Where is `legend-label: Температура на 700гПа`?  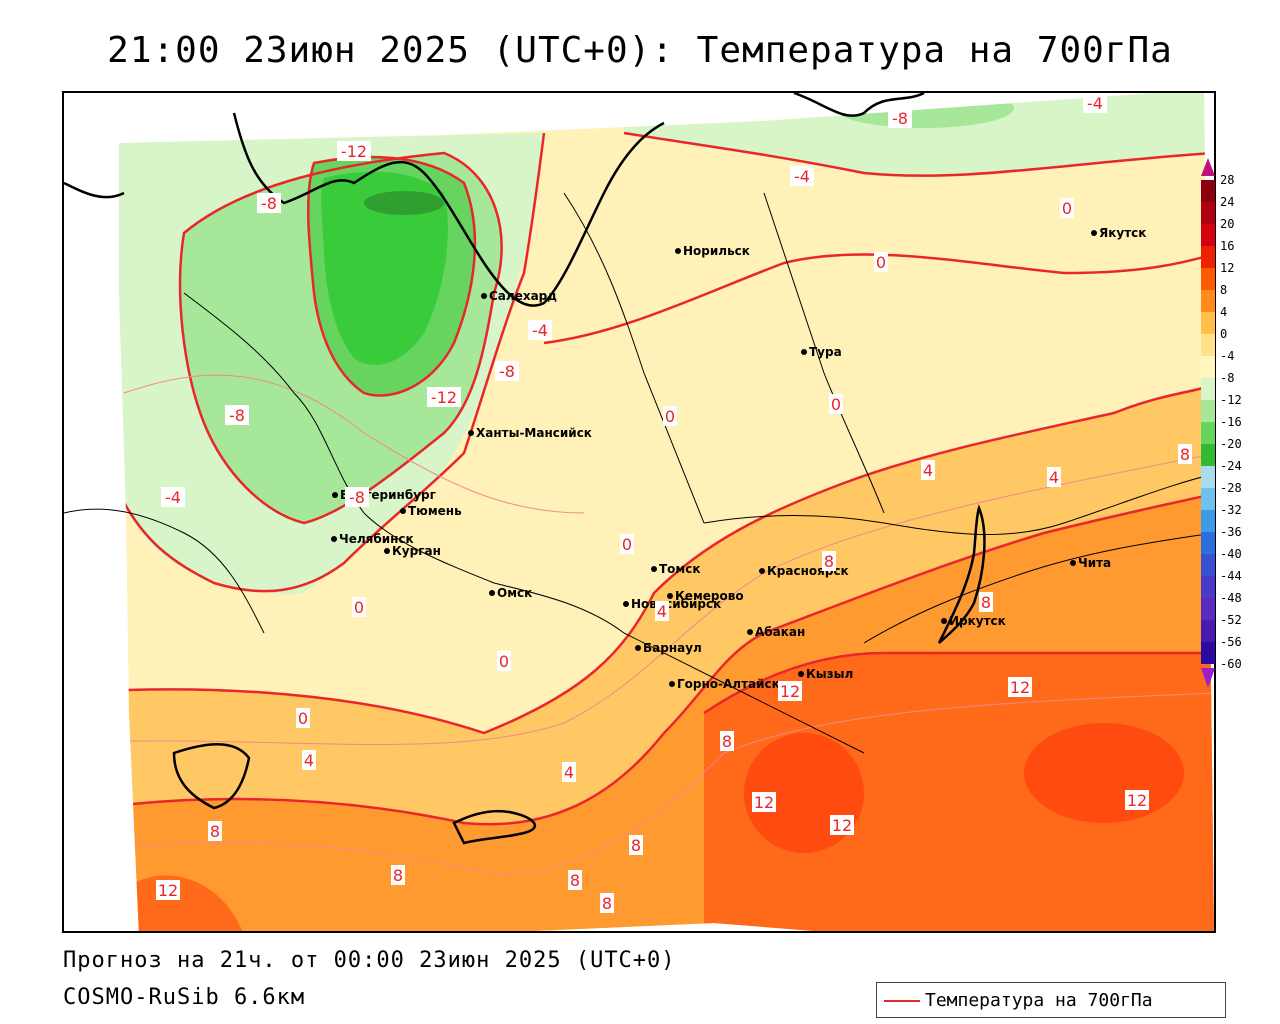 legend-label: Температура на 700гПа is located at coordinates (1039, 1000).